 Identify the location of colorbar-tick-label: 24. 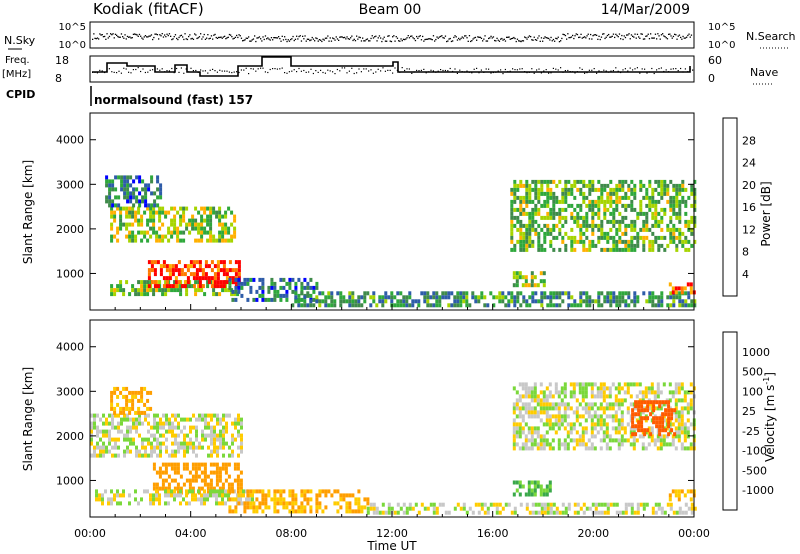
(749, 163).